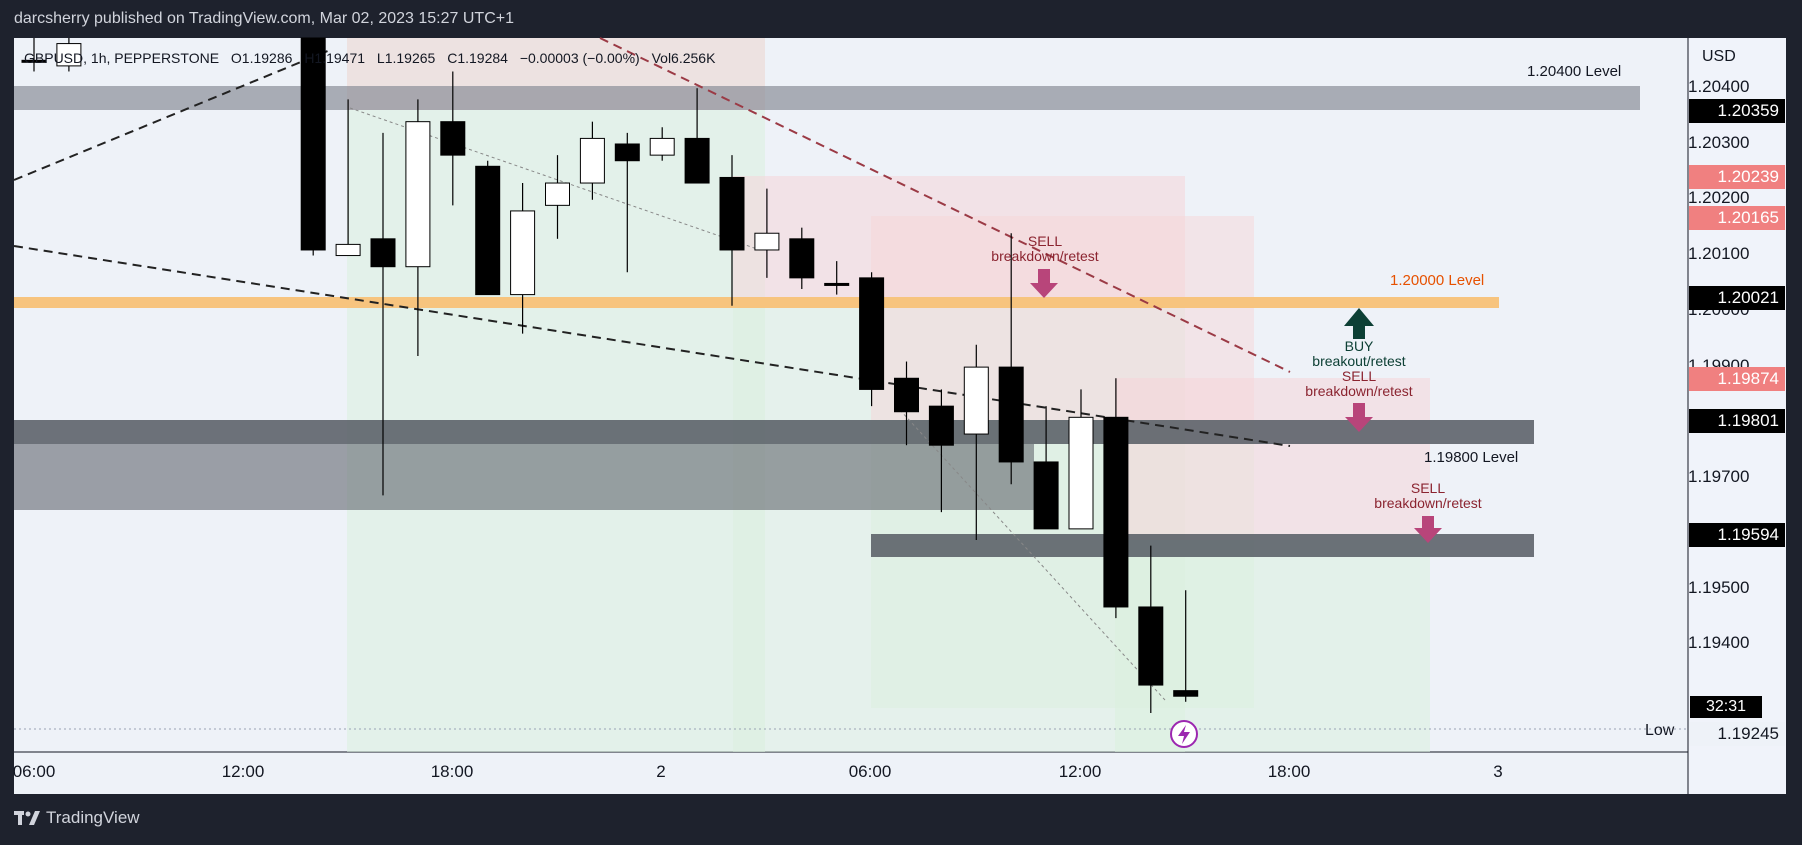  I want to click on annotation-sell-1: SELL breakdown/retest, so click(1044, 249).